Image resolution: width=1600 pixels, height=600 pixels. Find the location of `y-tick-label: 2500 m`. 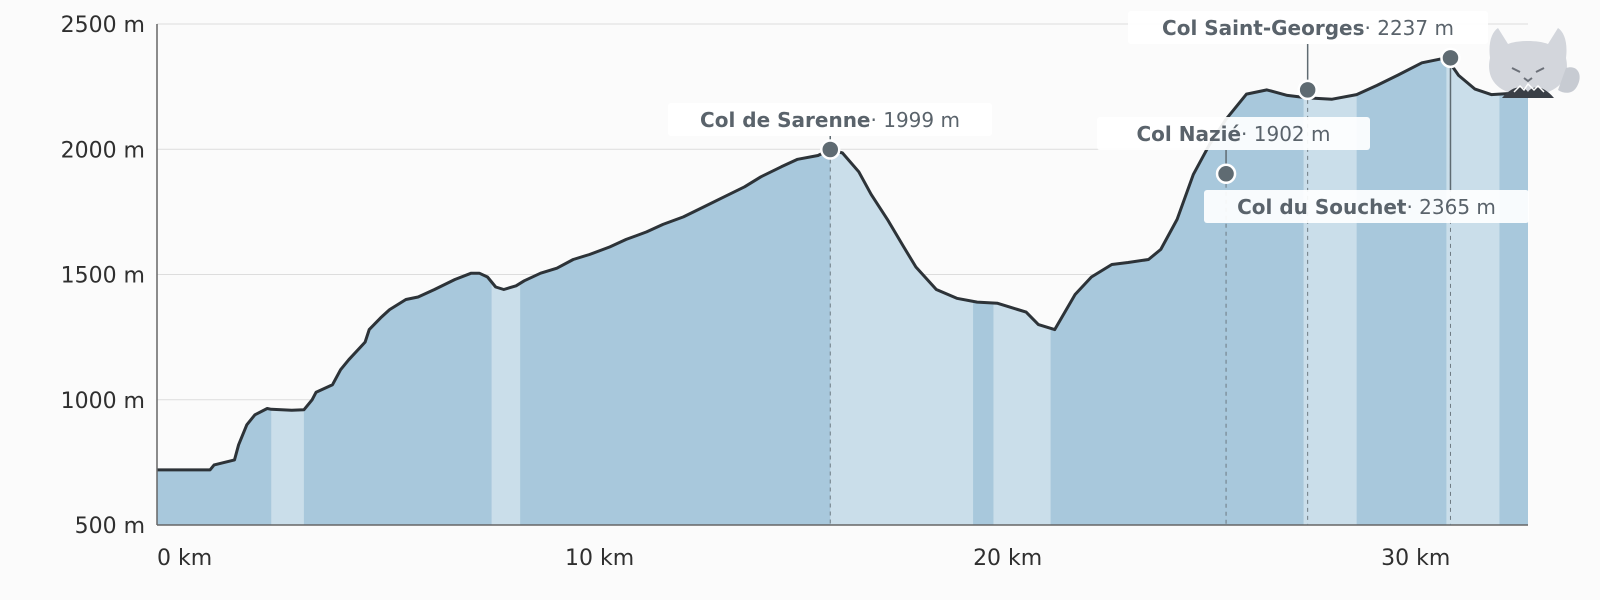

y-tick-label: 2500 m is located at coordinates (103, 25).